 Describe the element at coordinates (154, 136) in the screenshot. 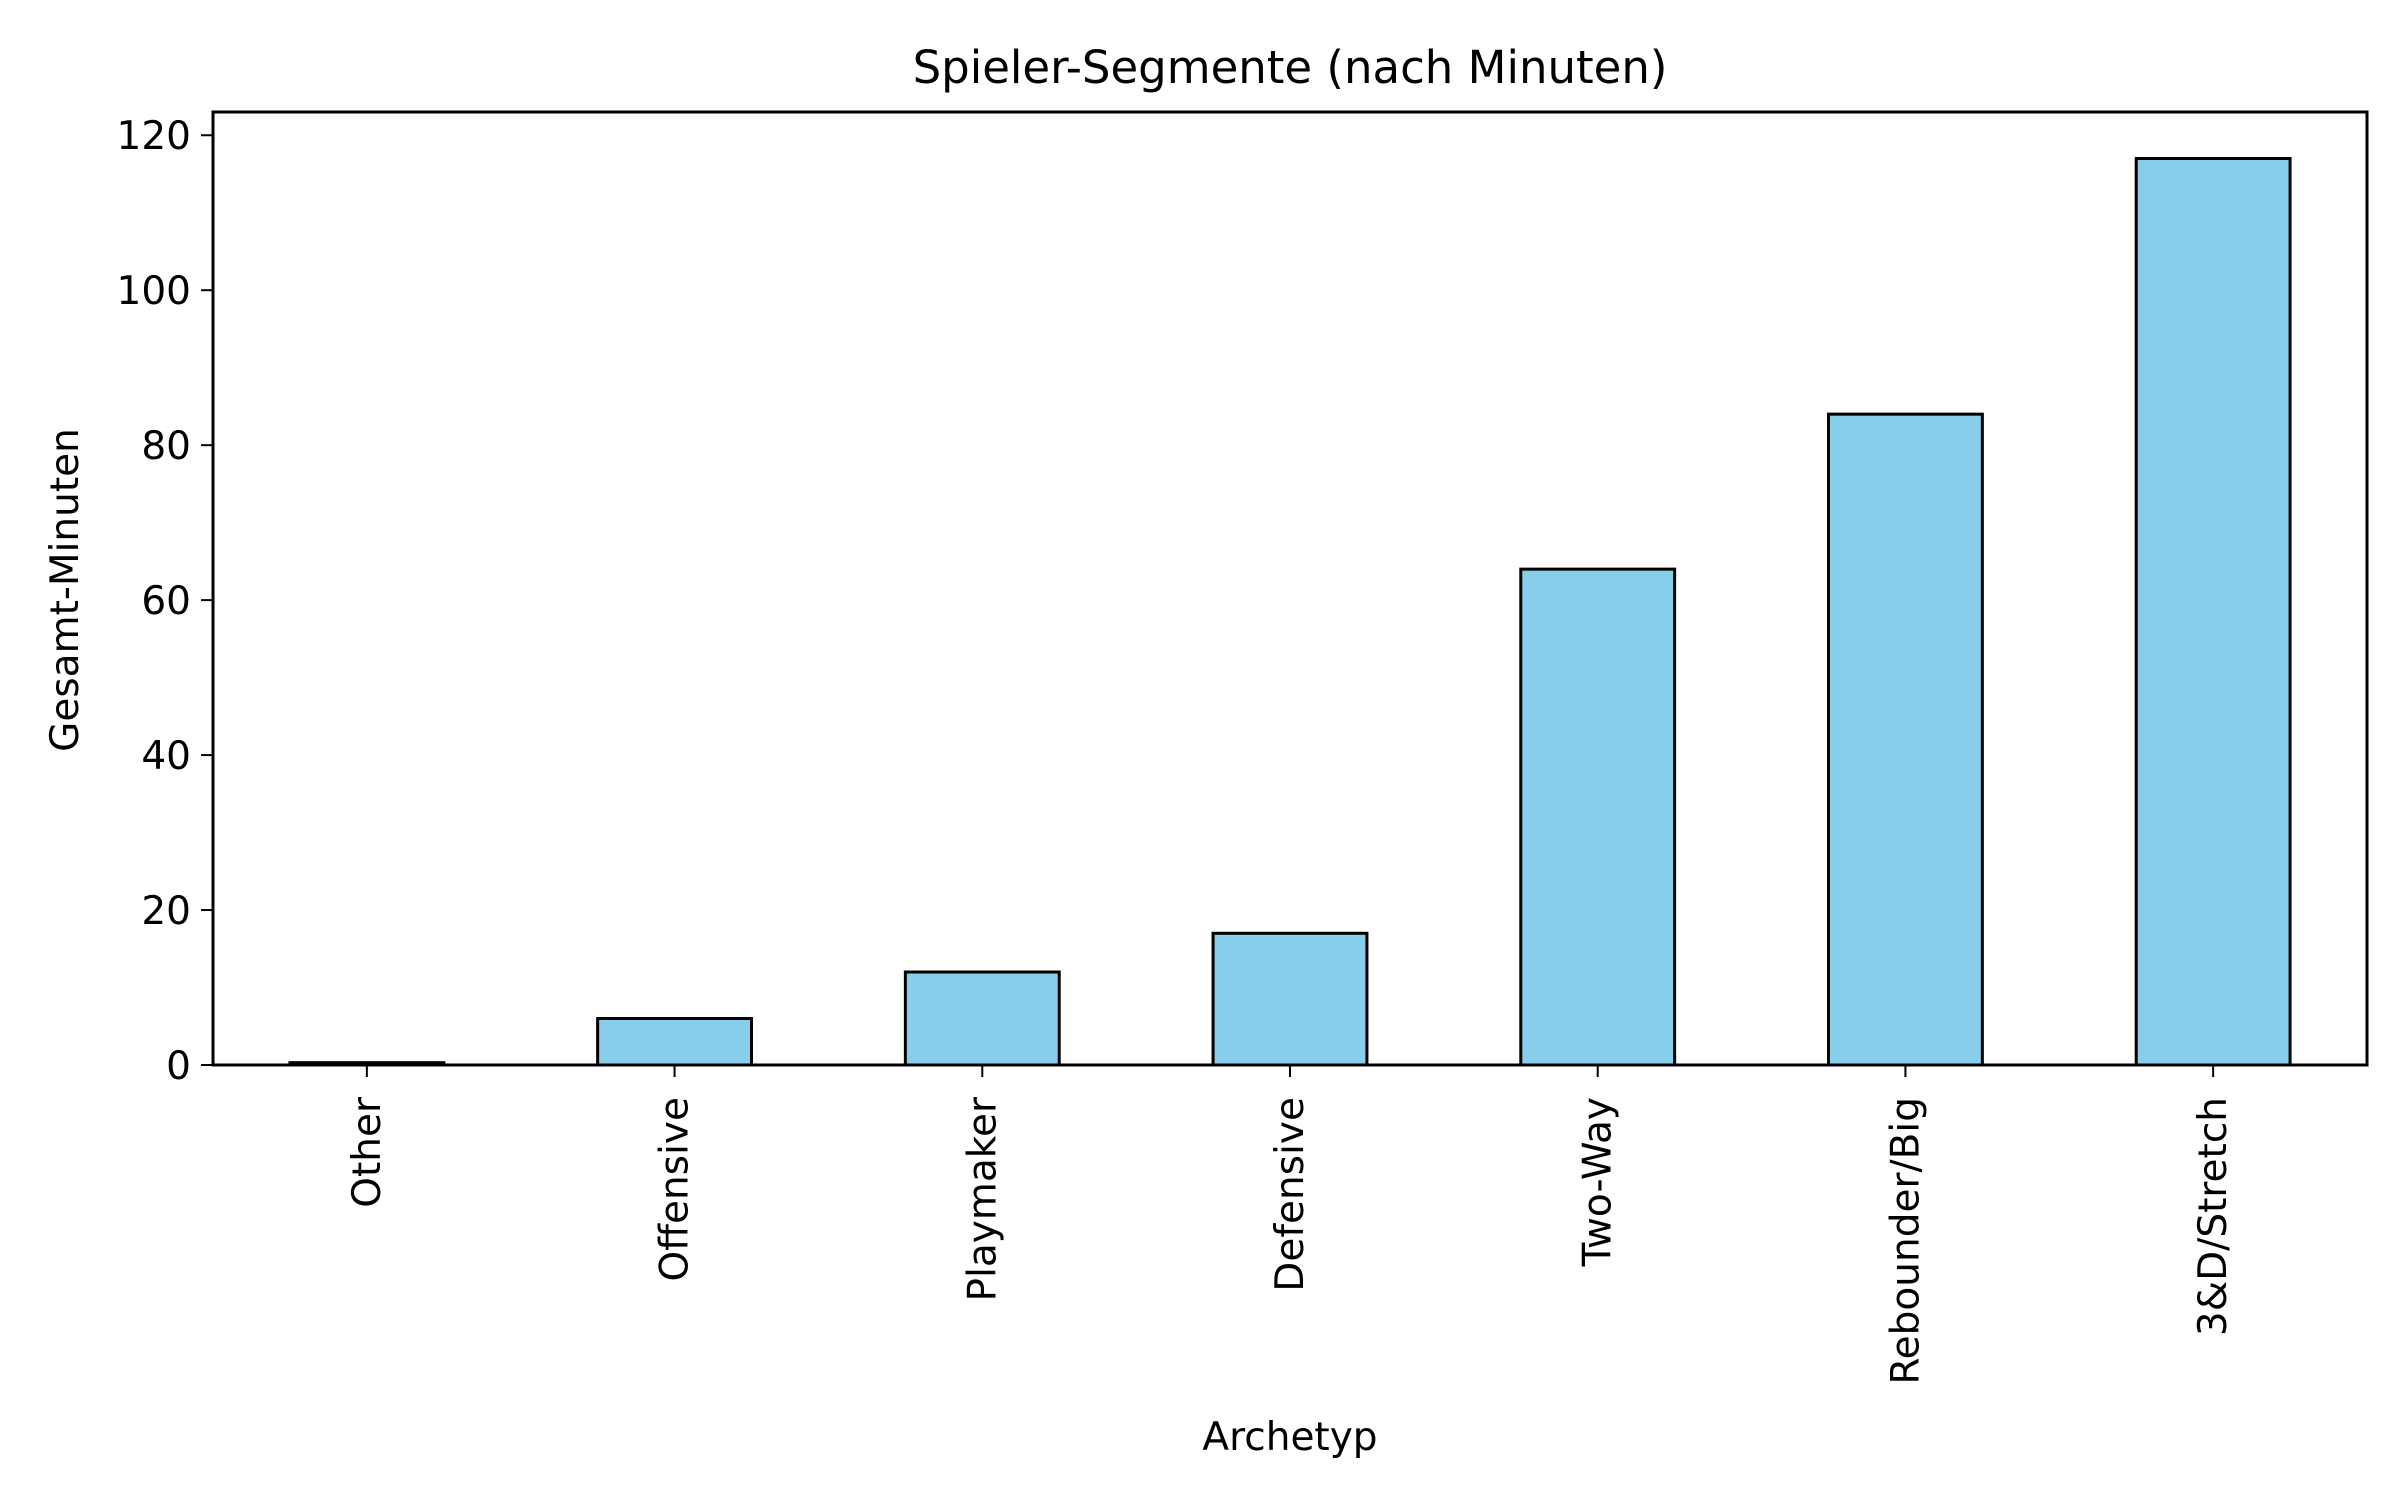

I see `y-tick-label: 120` at that location.